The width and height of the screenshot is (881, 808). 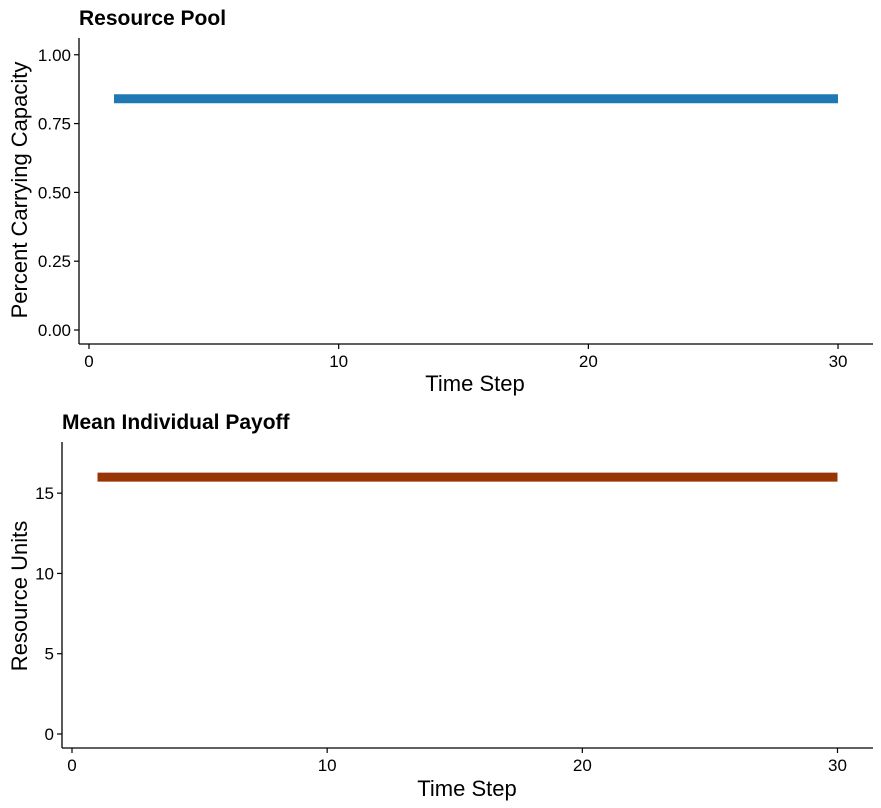 I want to click on y-tick-label: 0, so click(x=49, y=734).